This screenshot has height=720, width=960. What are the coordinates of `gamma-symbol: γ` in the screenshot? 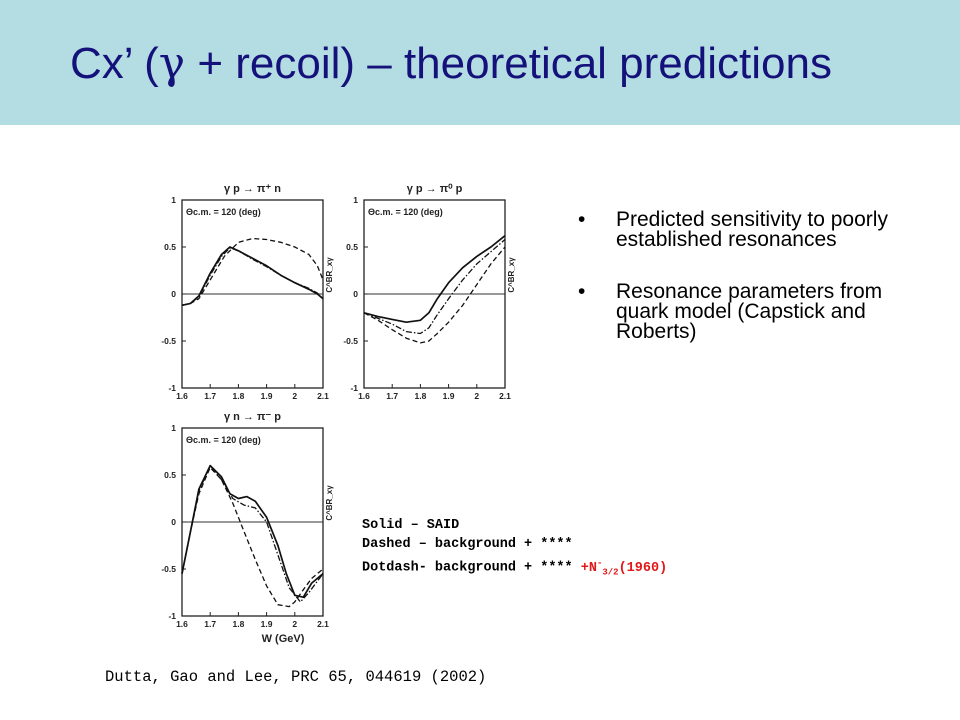 It's located at (172, 63).